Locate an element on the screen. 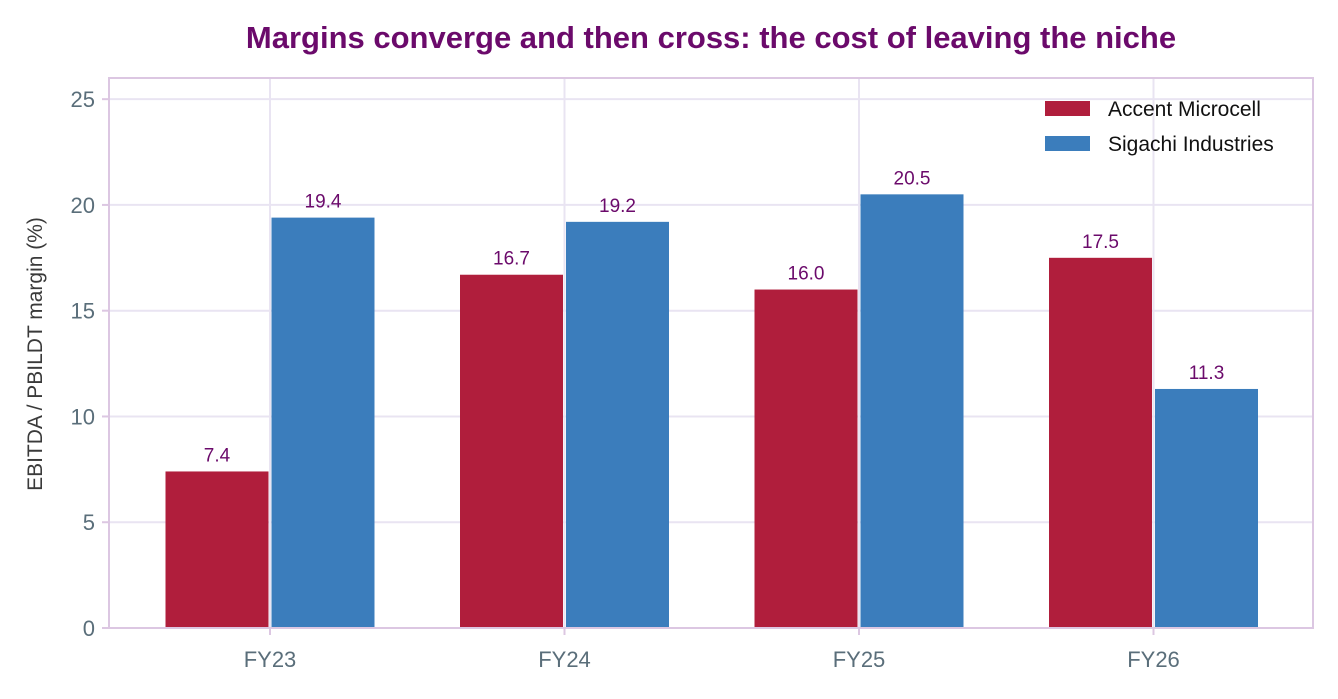 This screenshot has width=1338, height=699. data-label: 11.3 is located at coordinates (1207, 373).